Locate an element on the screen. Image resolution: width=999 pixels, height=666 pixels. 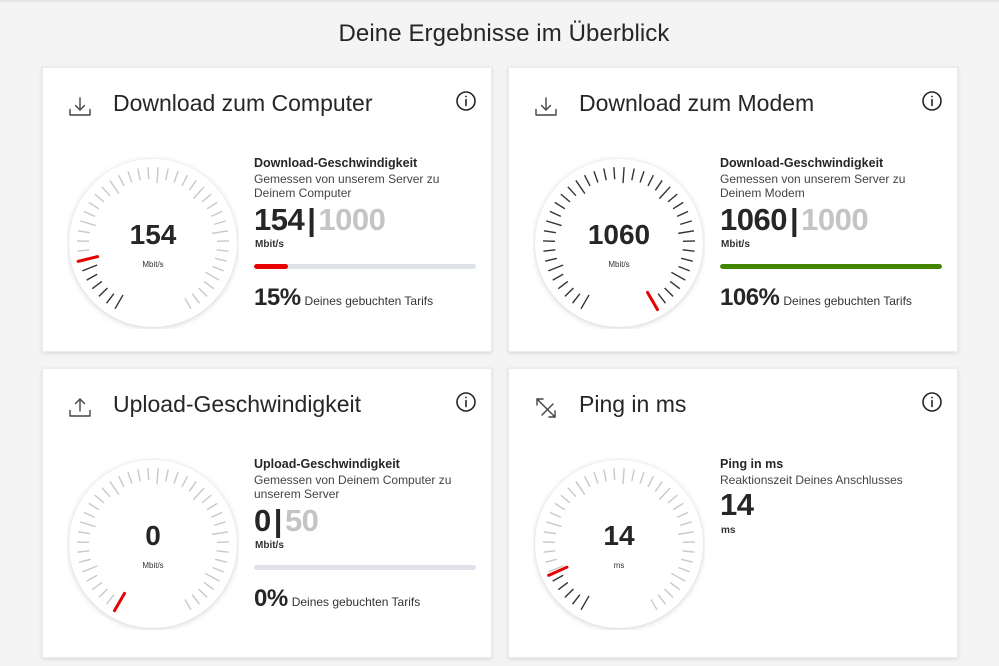
measurement-label: Upload-Geschwindigkeit is located at coordinates (327, 464).